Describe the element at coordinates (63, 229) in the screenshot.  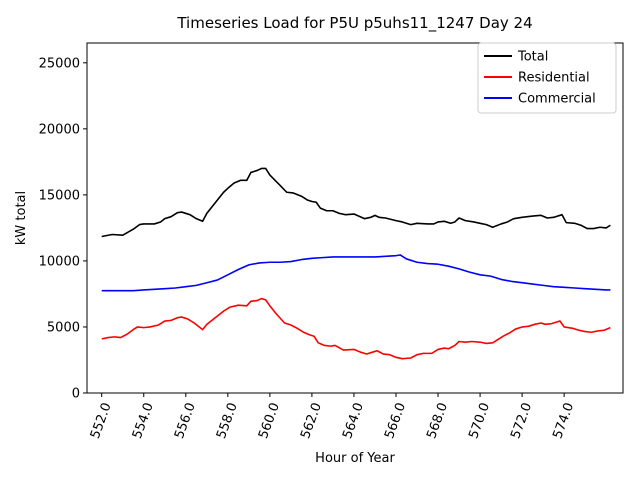
I see `y-axis: 0 5000 10000 15000 20000 25000` at that location.